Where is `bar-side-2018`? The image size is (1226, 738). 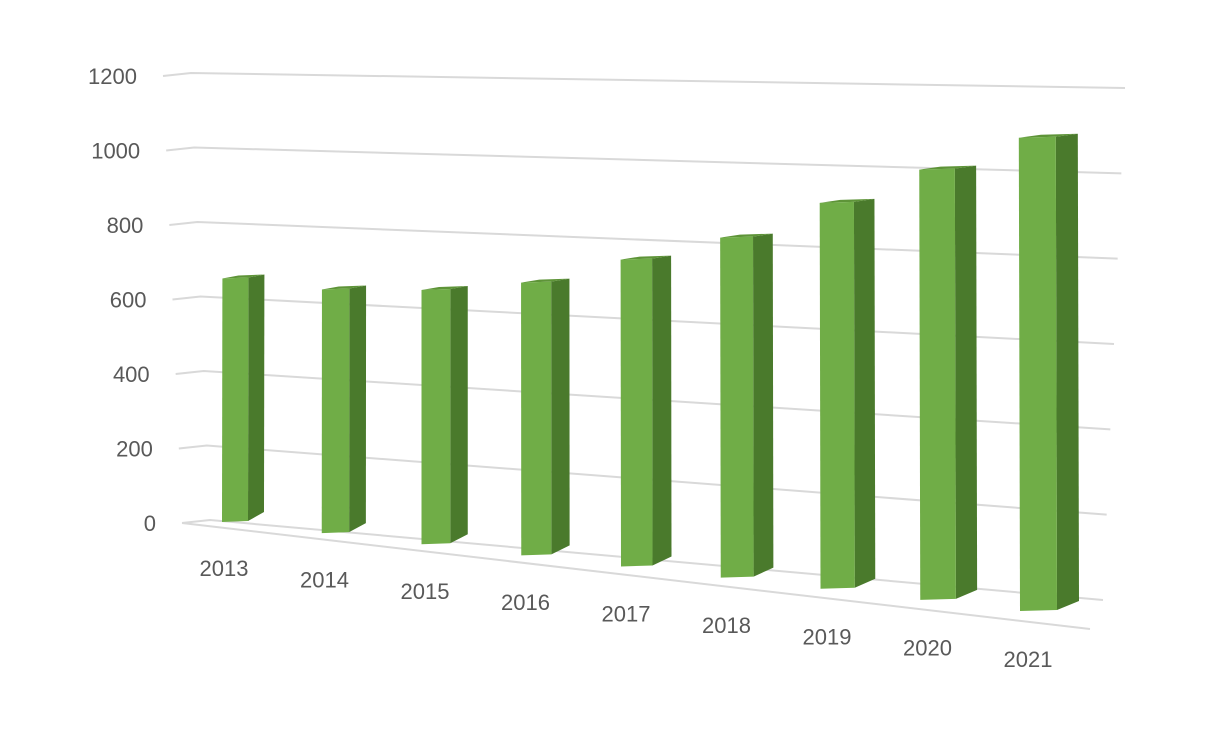
bar-side-2018 is located at coordinates (763, 405).